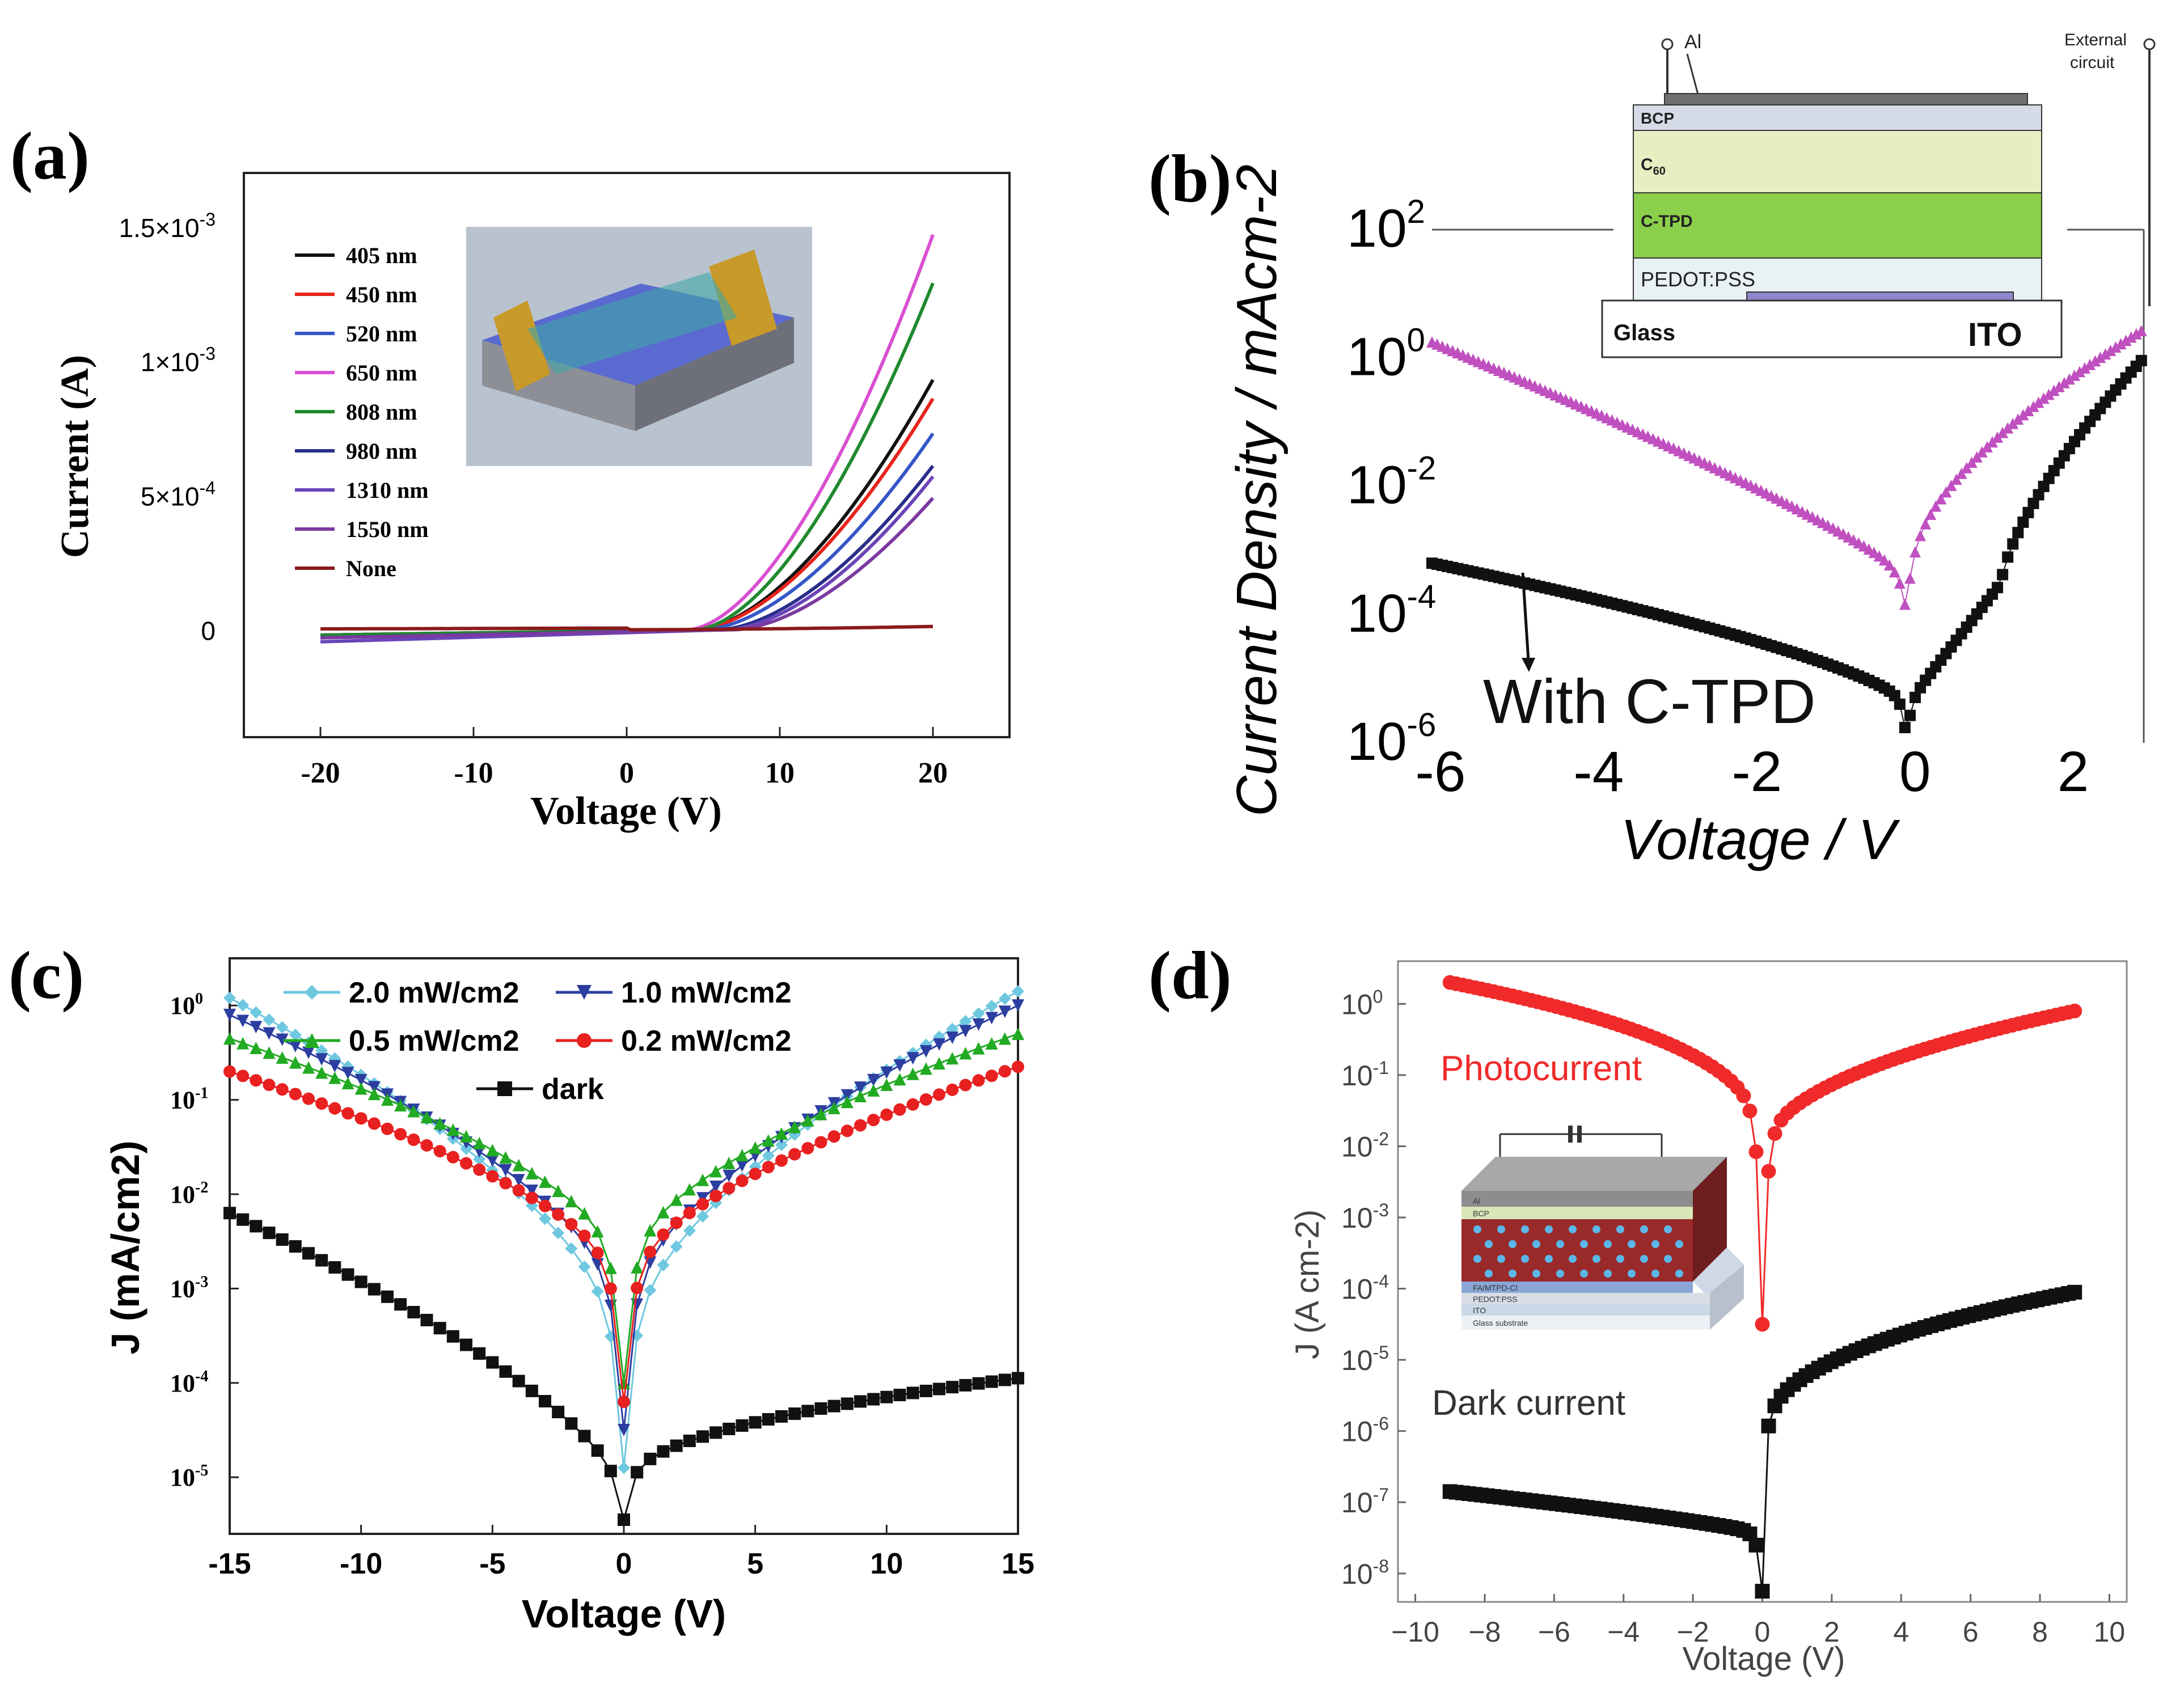 Image resolution: width=2184 pixels, height=1683 pixels. I want to click on y-tick-label: 10⁻⁴, so click(189, 1382).